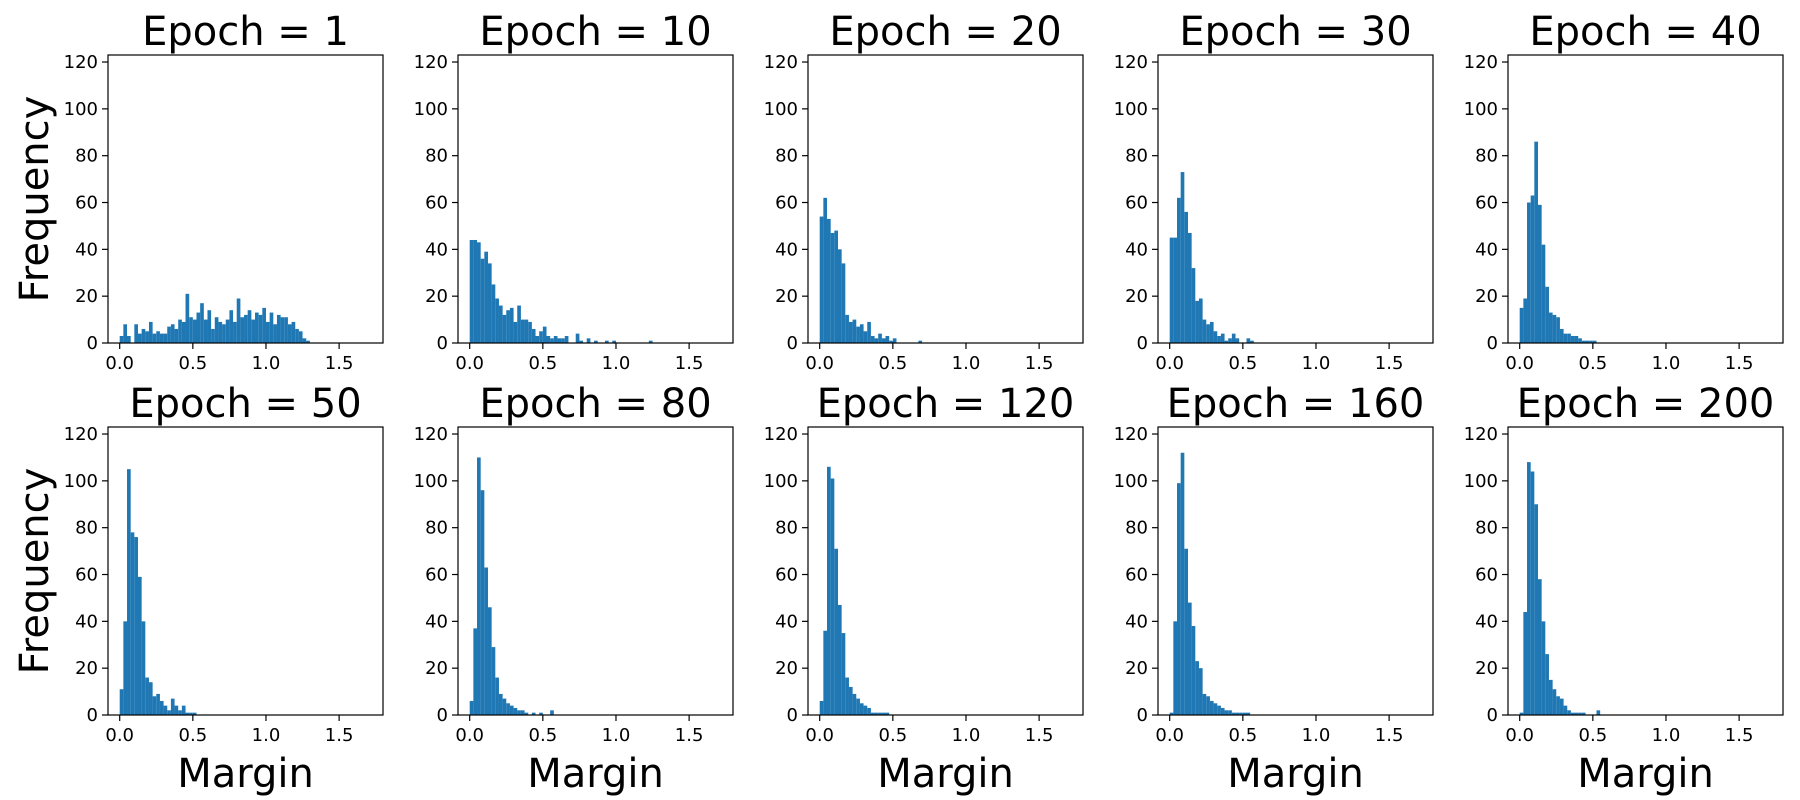  What do you see at coordinates (245, 32) in the screenshot?
I see `chart-title: Epoch = 1` at bounding box center [245, 32].